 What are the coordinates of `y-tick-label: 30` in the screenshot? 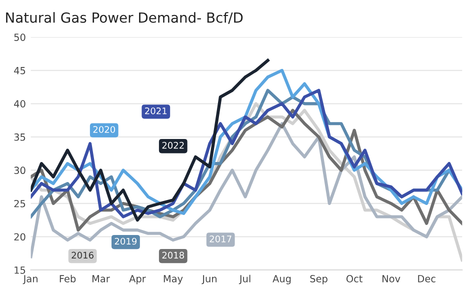 It's located at (20, 170).